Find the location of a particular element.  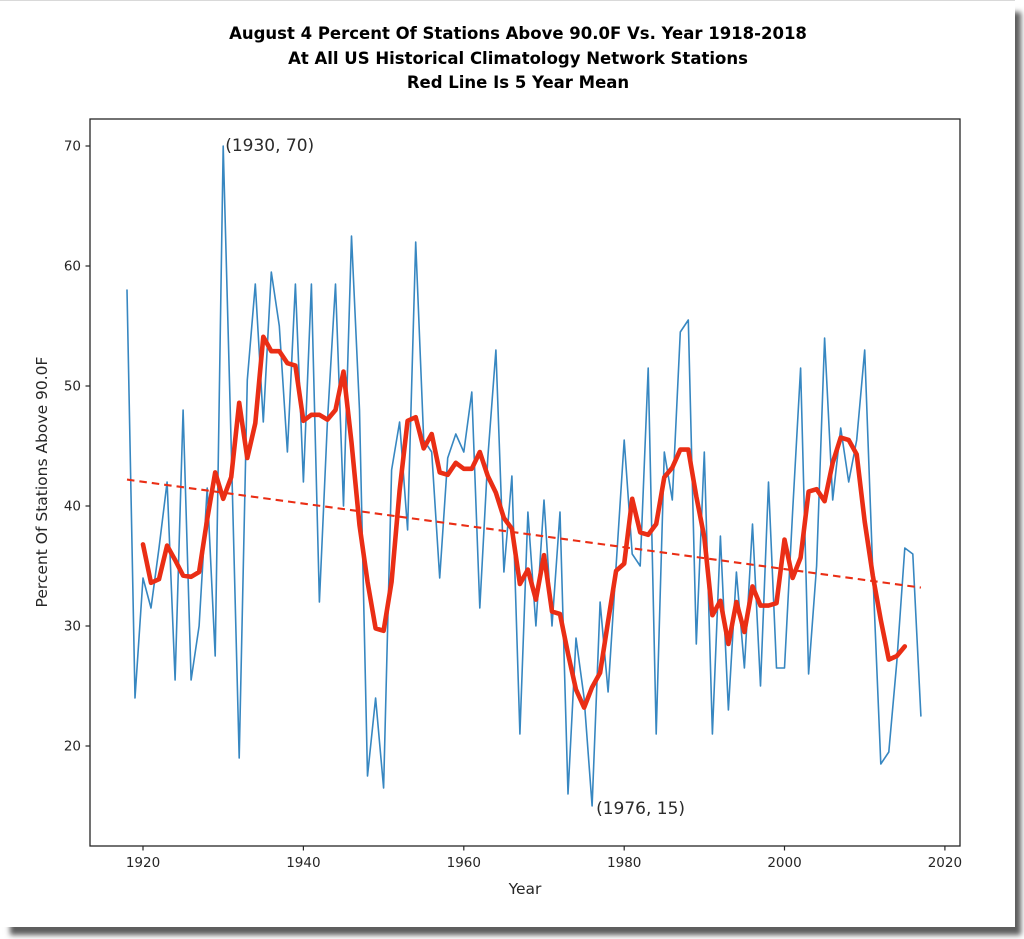

x-tick-label: 1920 is located at coordinates (143, 863).